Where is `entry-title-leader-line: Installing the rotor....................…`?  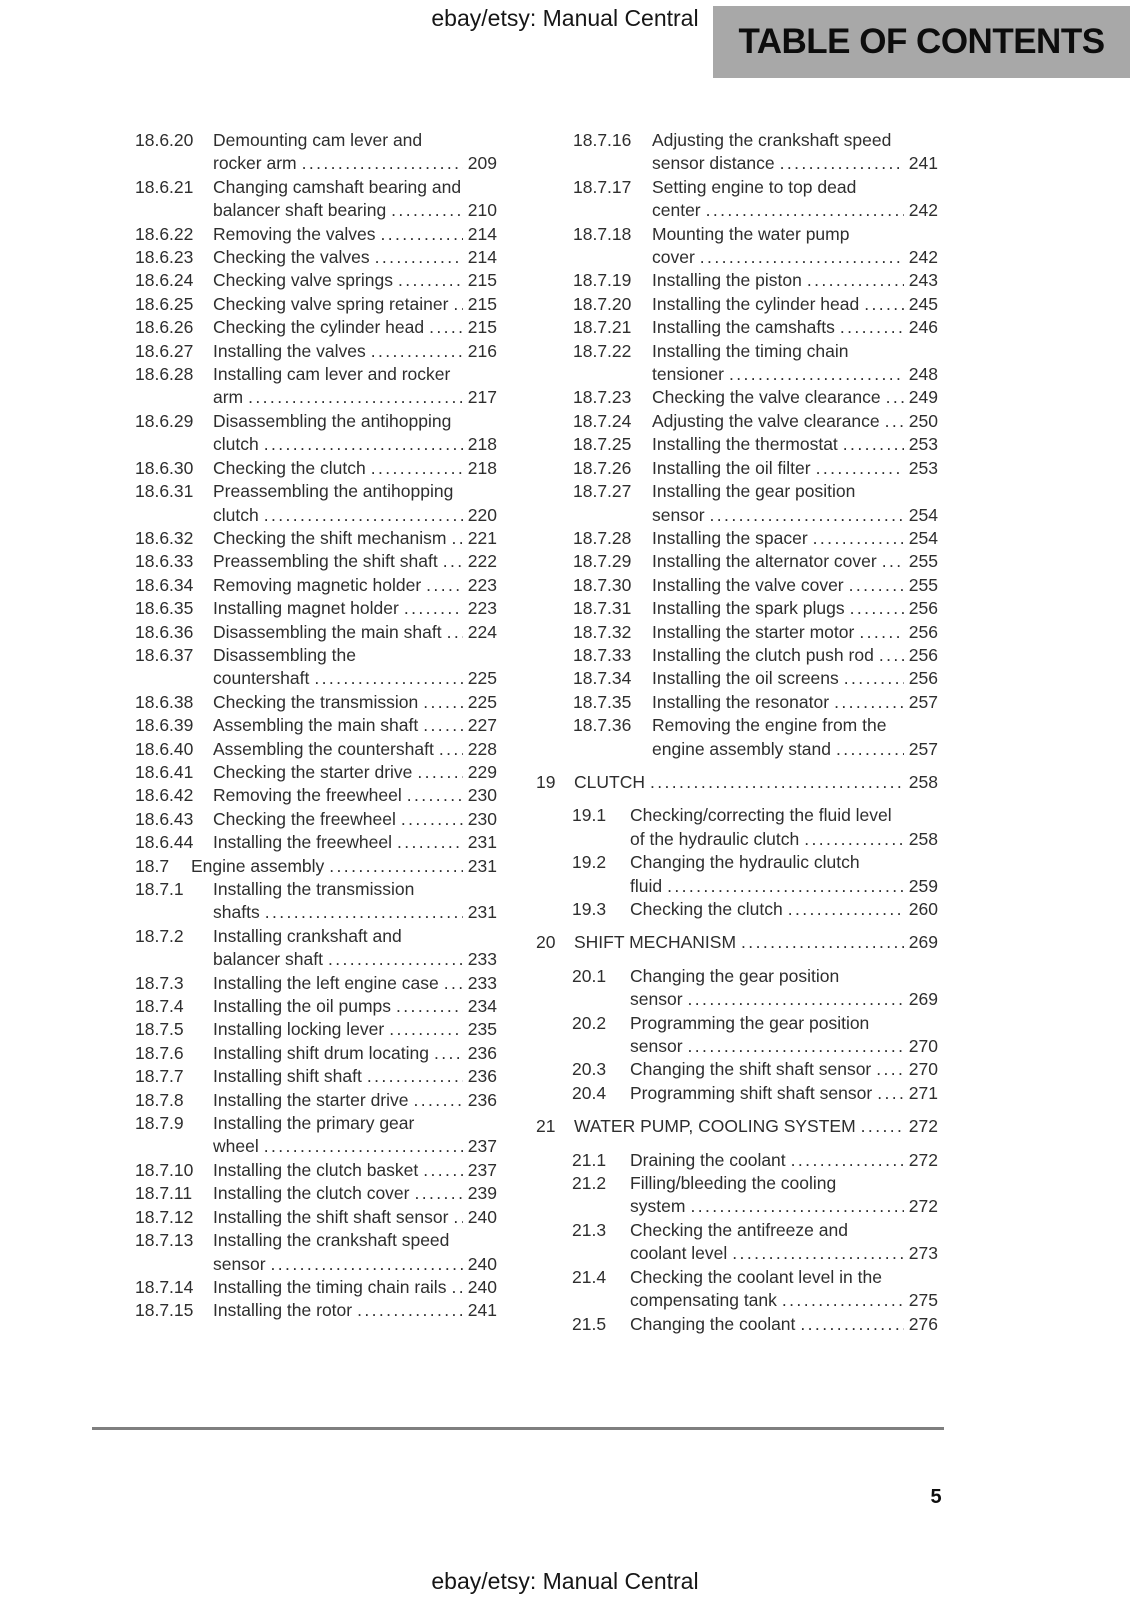 entry-title-leader-line: Installing the rotor....................… is located at coordinates (355, 1310).